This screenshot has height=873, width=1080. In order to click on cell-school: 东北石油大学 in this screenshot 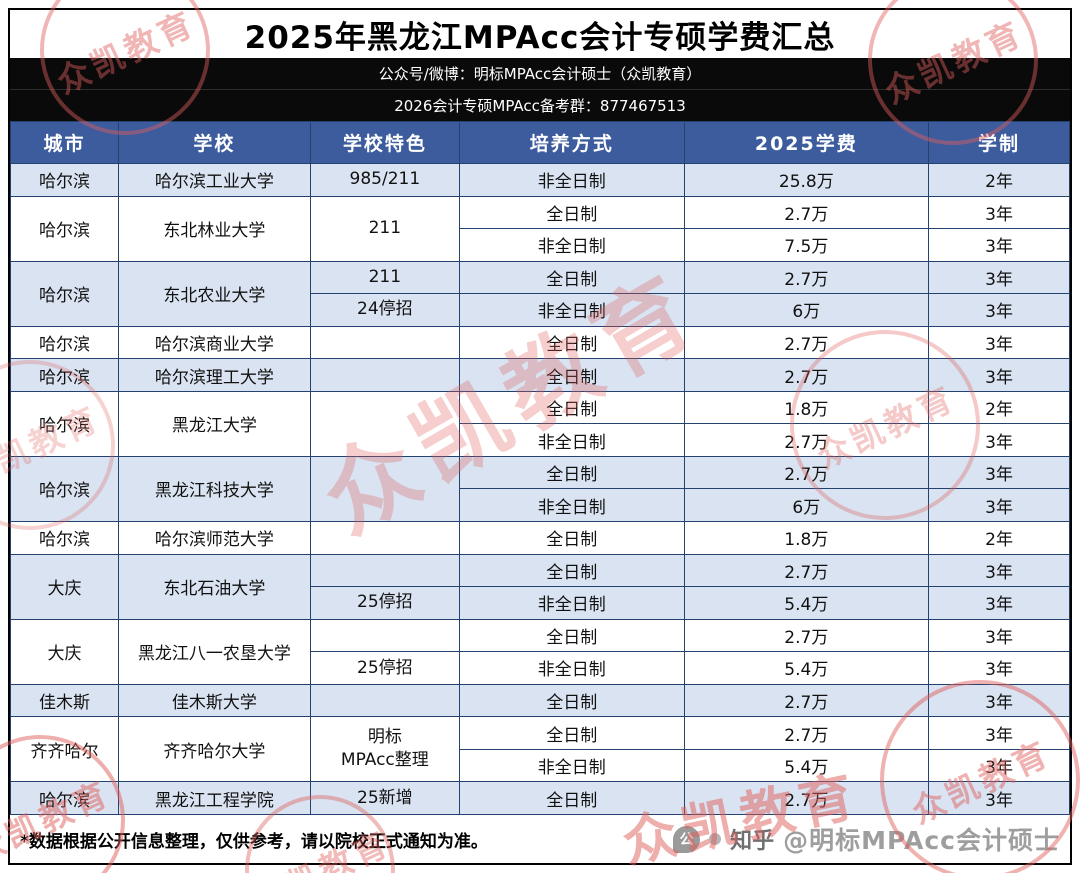, I will do `click(214, 586)`.